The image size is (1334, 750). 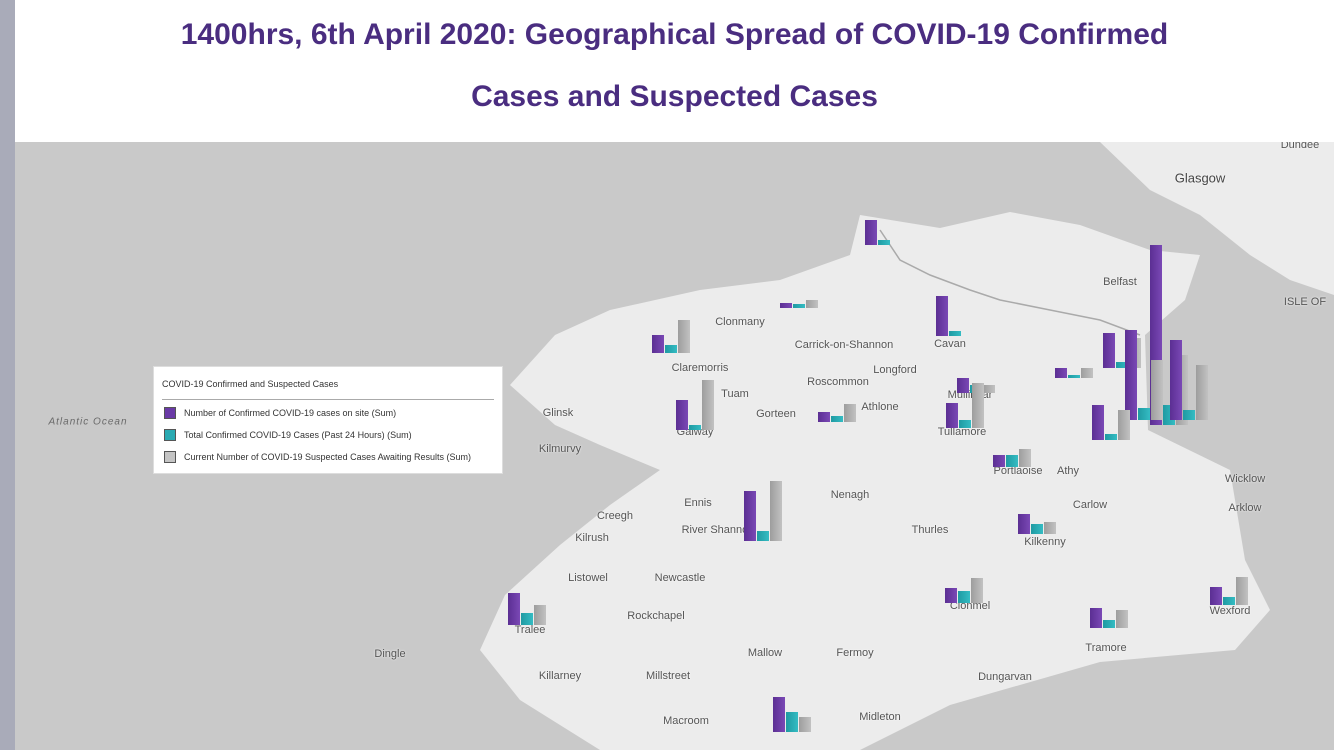 What do you see at coordinates (674, 96) in the screenshot?
I see `title-line-2: Cases and Suspected Cases` at bounding box center [674, 96].